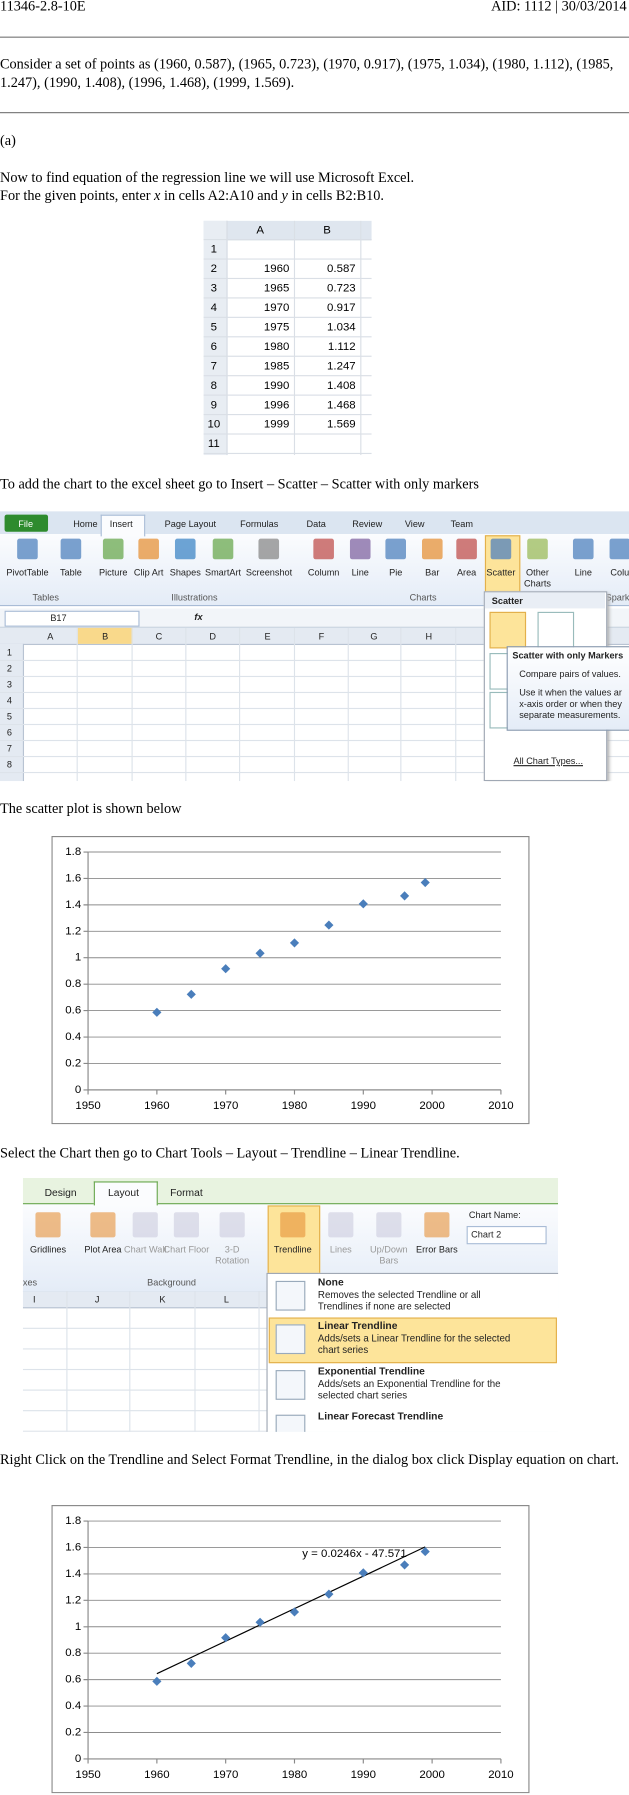 Image resolution: width=629 pixels, height=1795 pixels. I want to click on ribbon-button: Picture, so click(113, 572).